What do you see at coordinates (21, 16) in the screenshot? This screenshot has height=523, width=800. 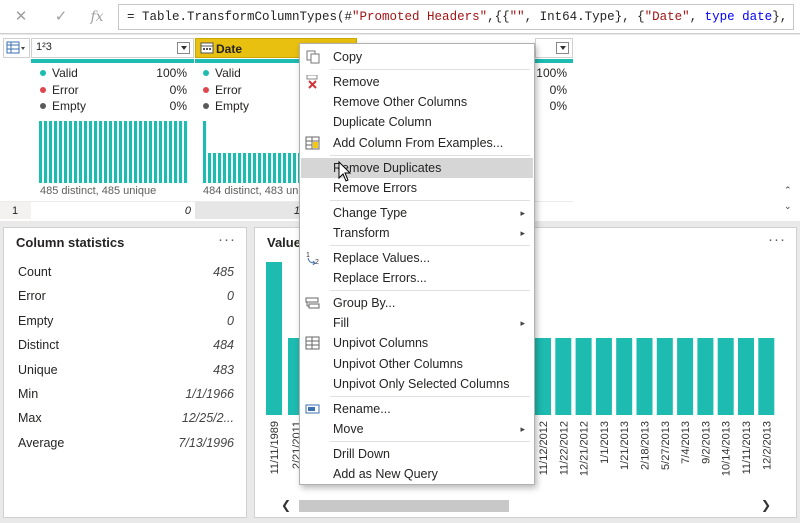 I see `cancel-formula-icon: ✕` at bounding box center [21, 16].